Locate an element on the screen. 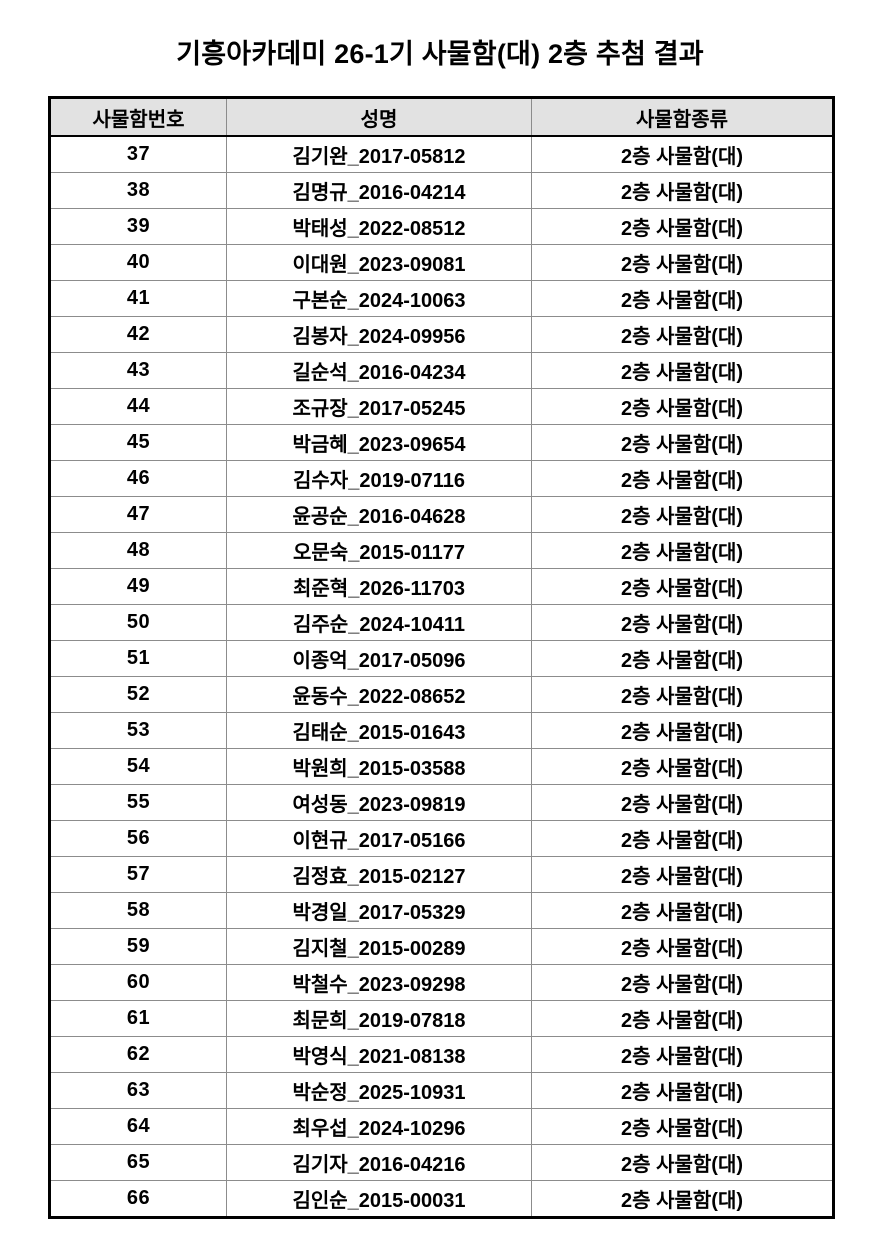 The height and width of the screenshot is (1244, 880). cell-locker-number: 52 is located at coordinates (138, 694).